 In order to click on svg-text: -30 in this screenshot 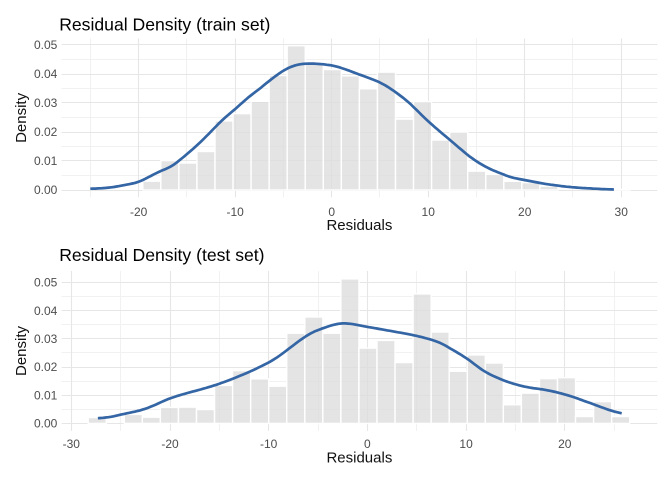, I will do `click(72, 444)`.